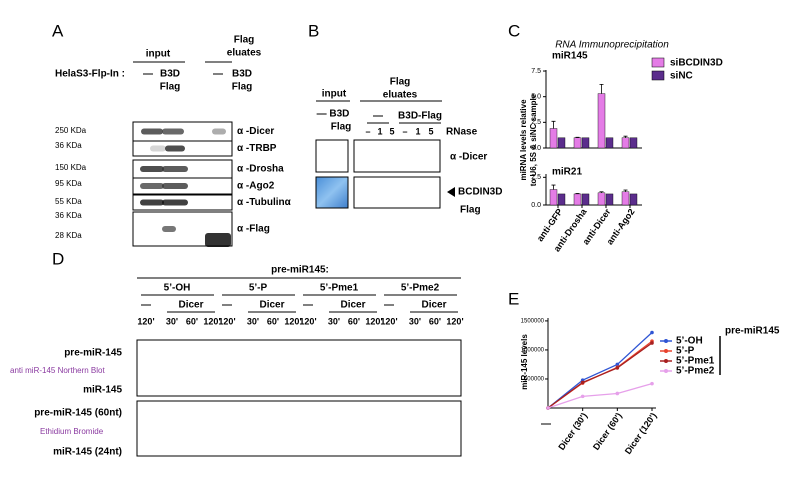 Image resolution: width=800 pixels, height=487 pixels. Describe the element at coordinates (253, 229) in the screenshot. I see `antibody-label: α -Flag` at that location.